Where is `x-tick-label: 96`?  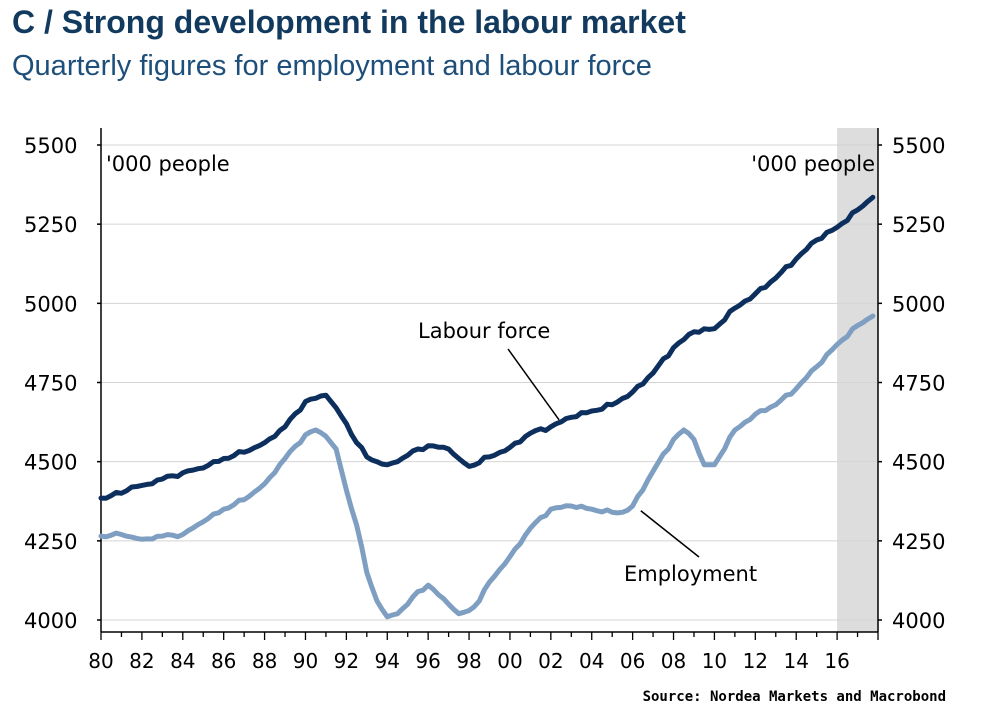
x-tick-label: 96 is located at coordinates (427, 661).